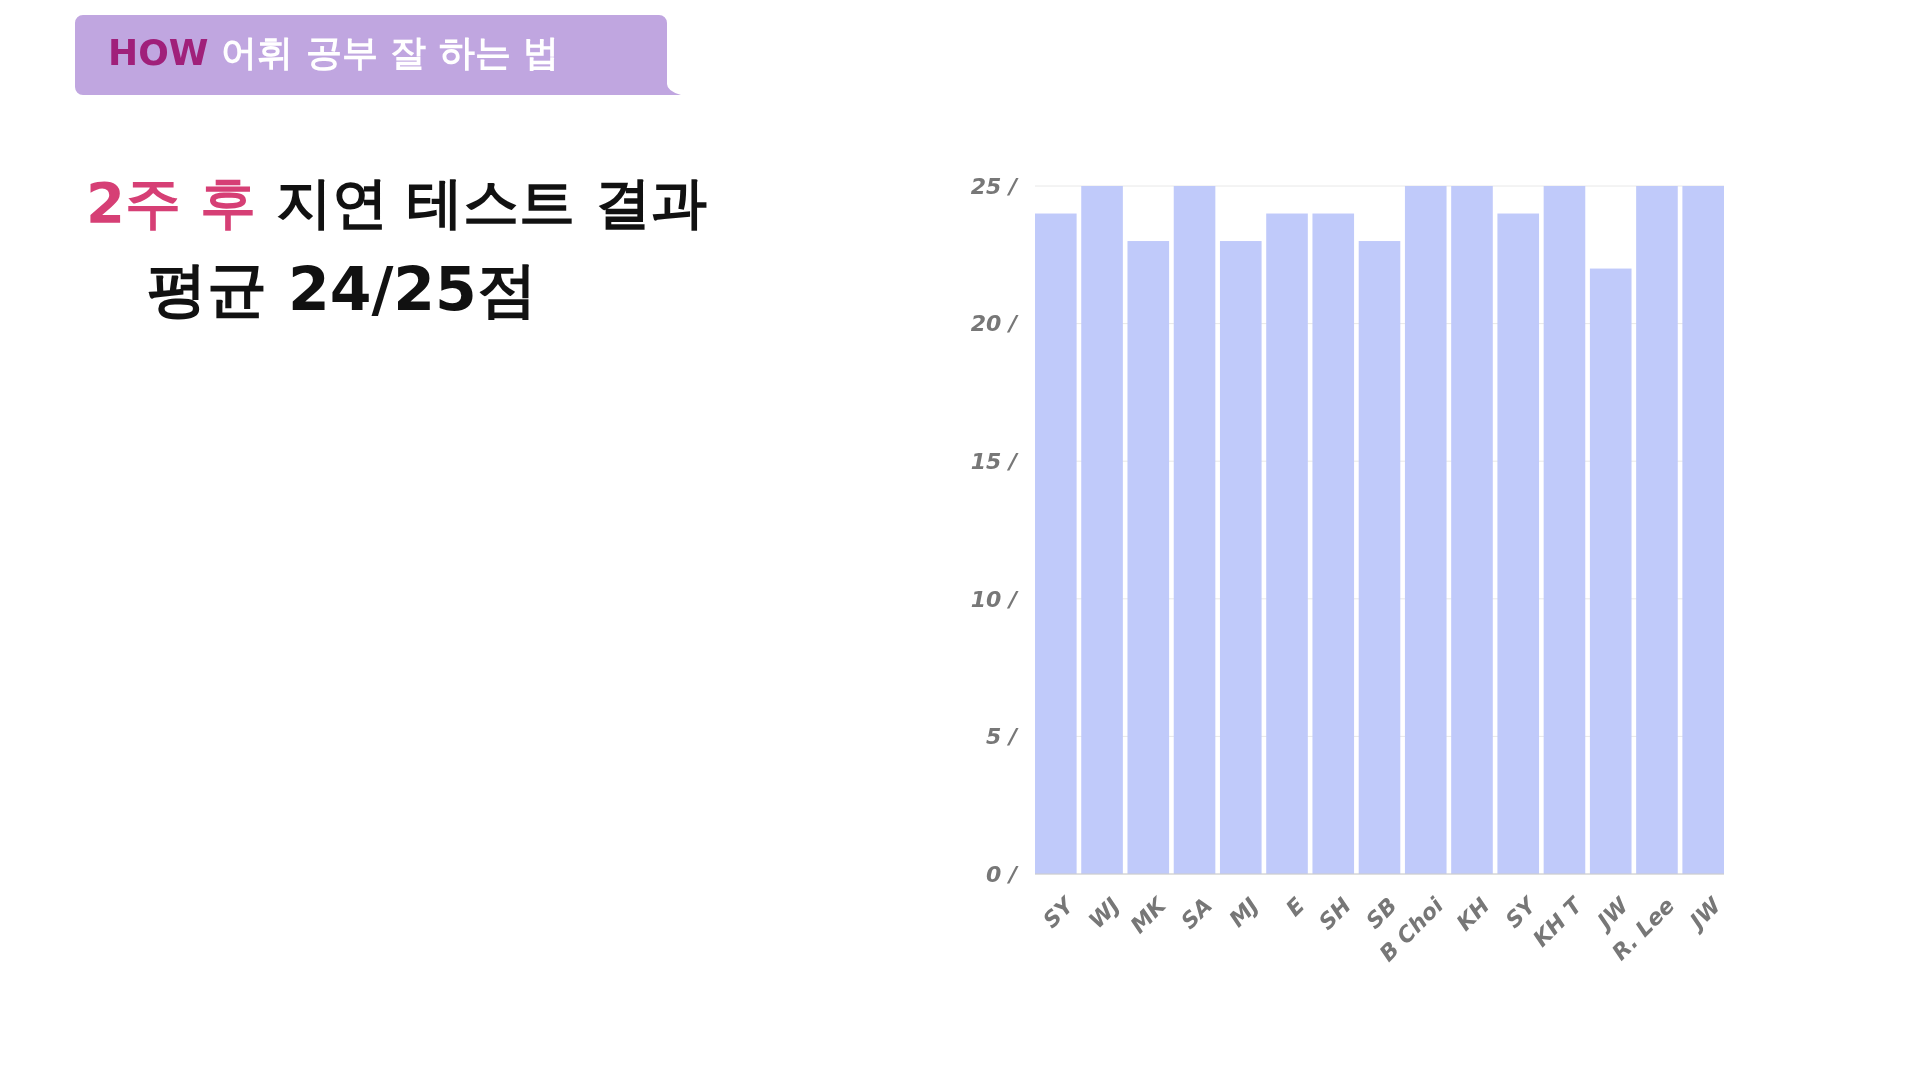 This screenshot has width=1920, height=1080. What do you see at coordinates (1002, 874) in the screenshot?
I see `y-tick-label: 0 /` at bounding box center [1002, 874].